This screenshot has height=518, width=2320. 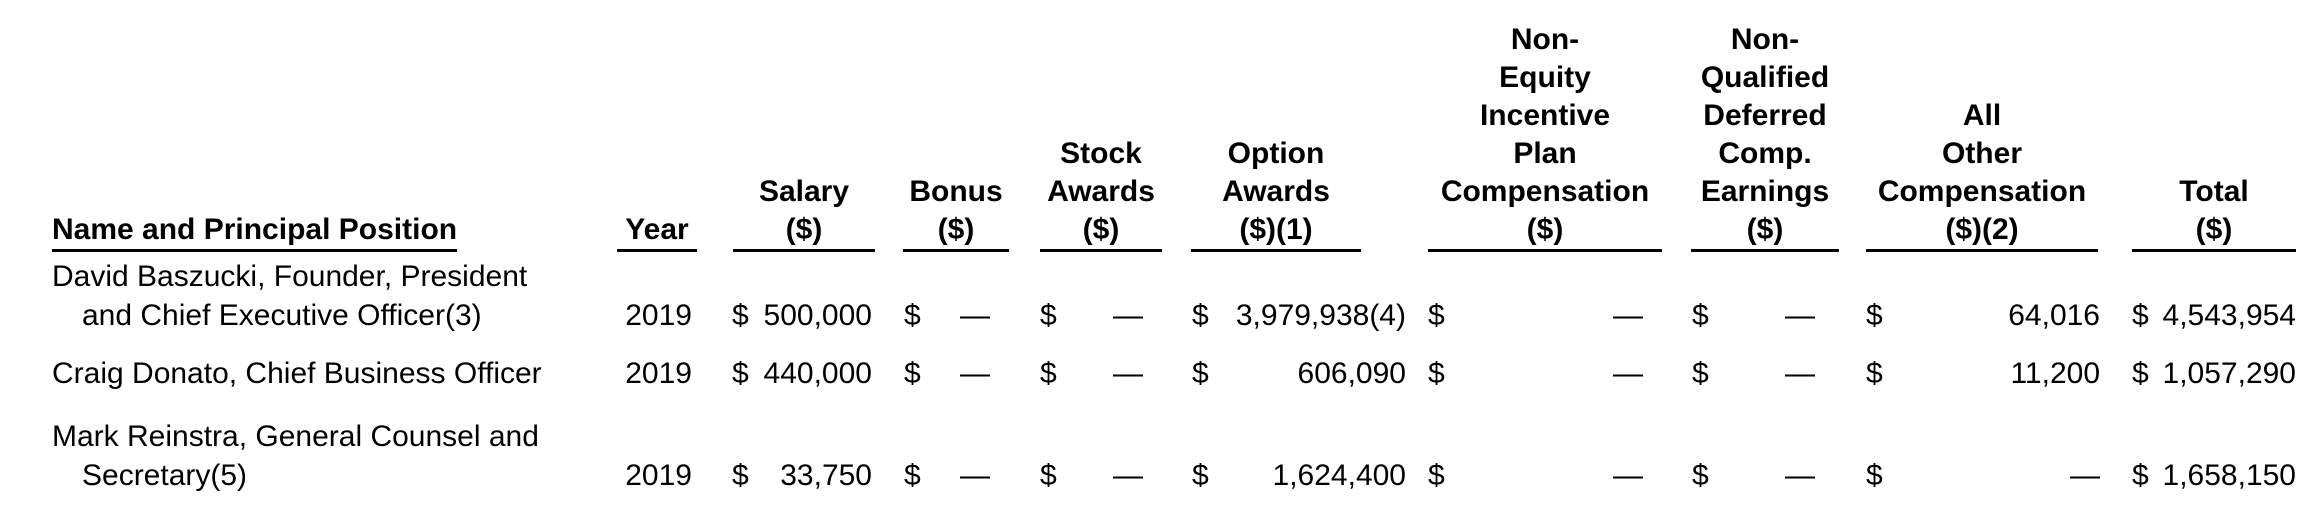 I want to click on header-year: Year, so click(x=657, y=231).